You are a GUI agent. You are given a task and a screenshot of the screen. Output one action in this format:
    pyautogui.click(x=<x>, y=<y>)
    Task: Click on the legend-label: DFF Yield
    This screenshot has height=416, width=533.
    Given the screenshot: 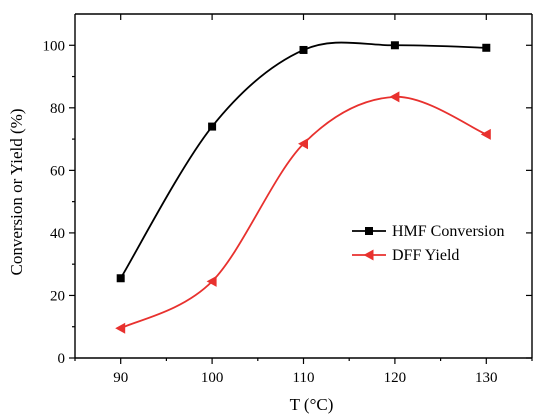 What is the action you would take?
    pyautogui.click(x=425, y=255)
    